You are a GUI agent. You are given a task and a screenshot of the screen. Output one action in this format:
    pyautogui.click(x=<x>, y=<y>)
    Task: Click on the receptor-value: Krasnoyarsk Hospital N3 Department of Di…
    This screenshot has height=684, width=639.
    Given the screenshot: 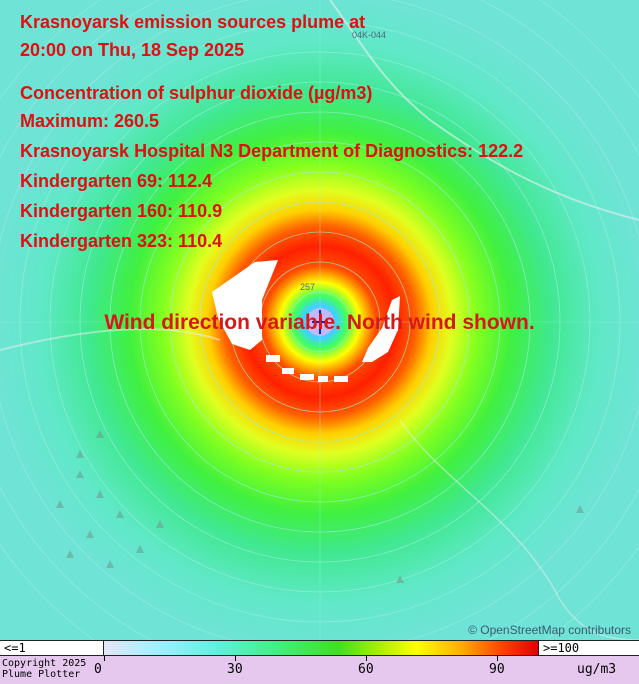 What is the action you would take?
    pyautogui.click(x=272, y=151)
    